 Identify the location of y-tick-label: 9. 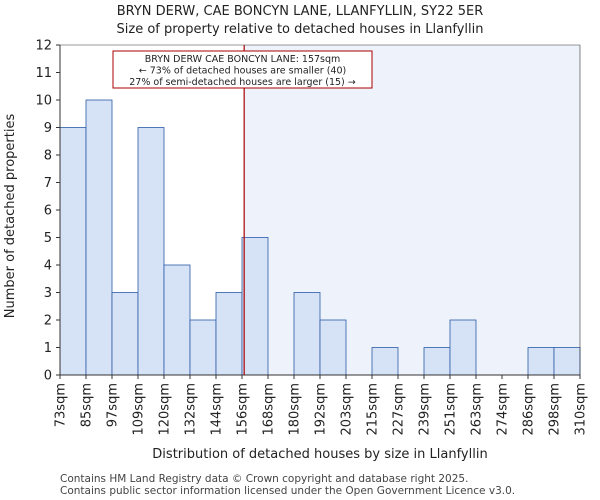
(48, 128).